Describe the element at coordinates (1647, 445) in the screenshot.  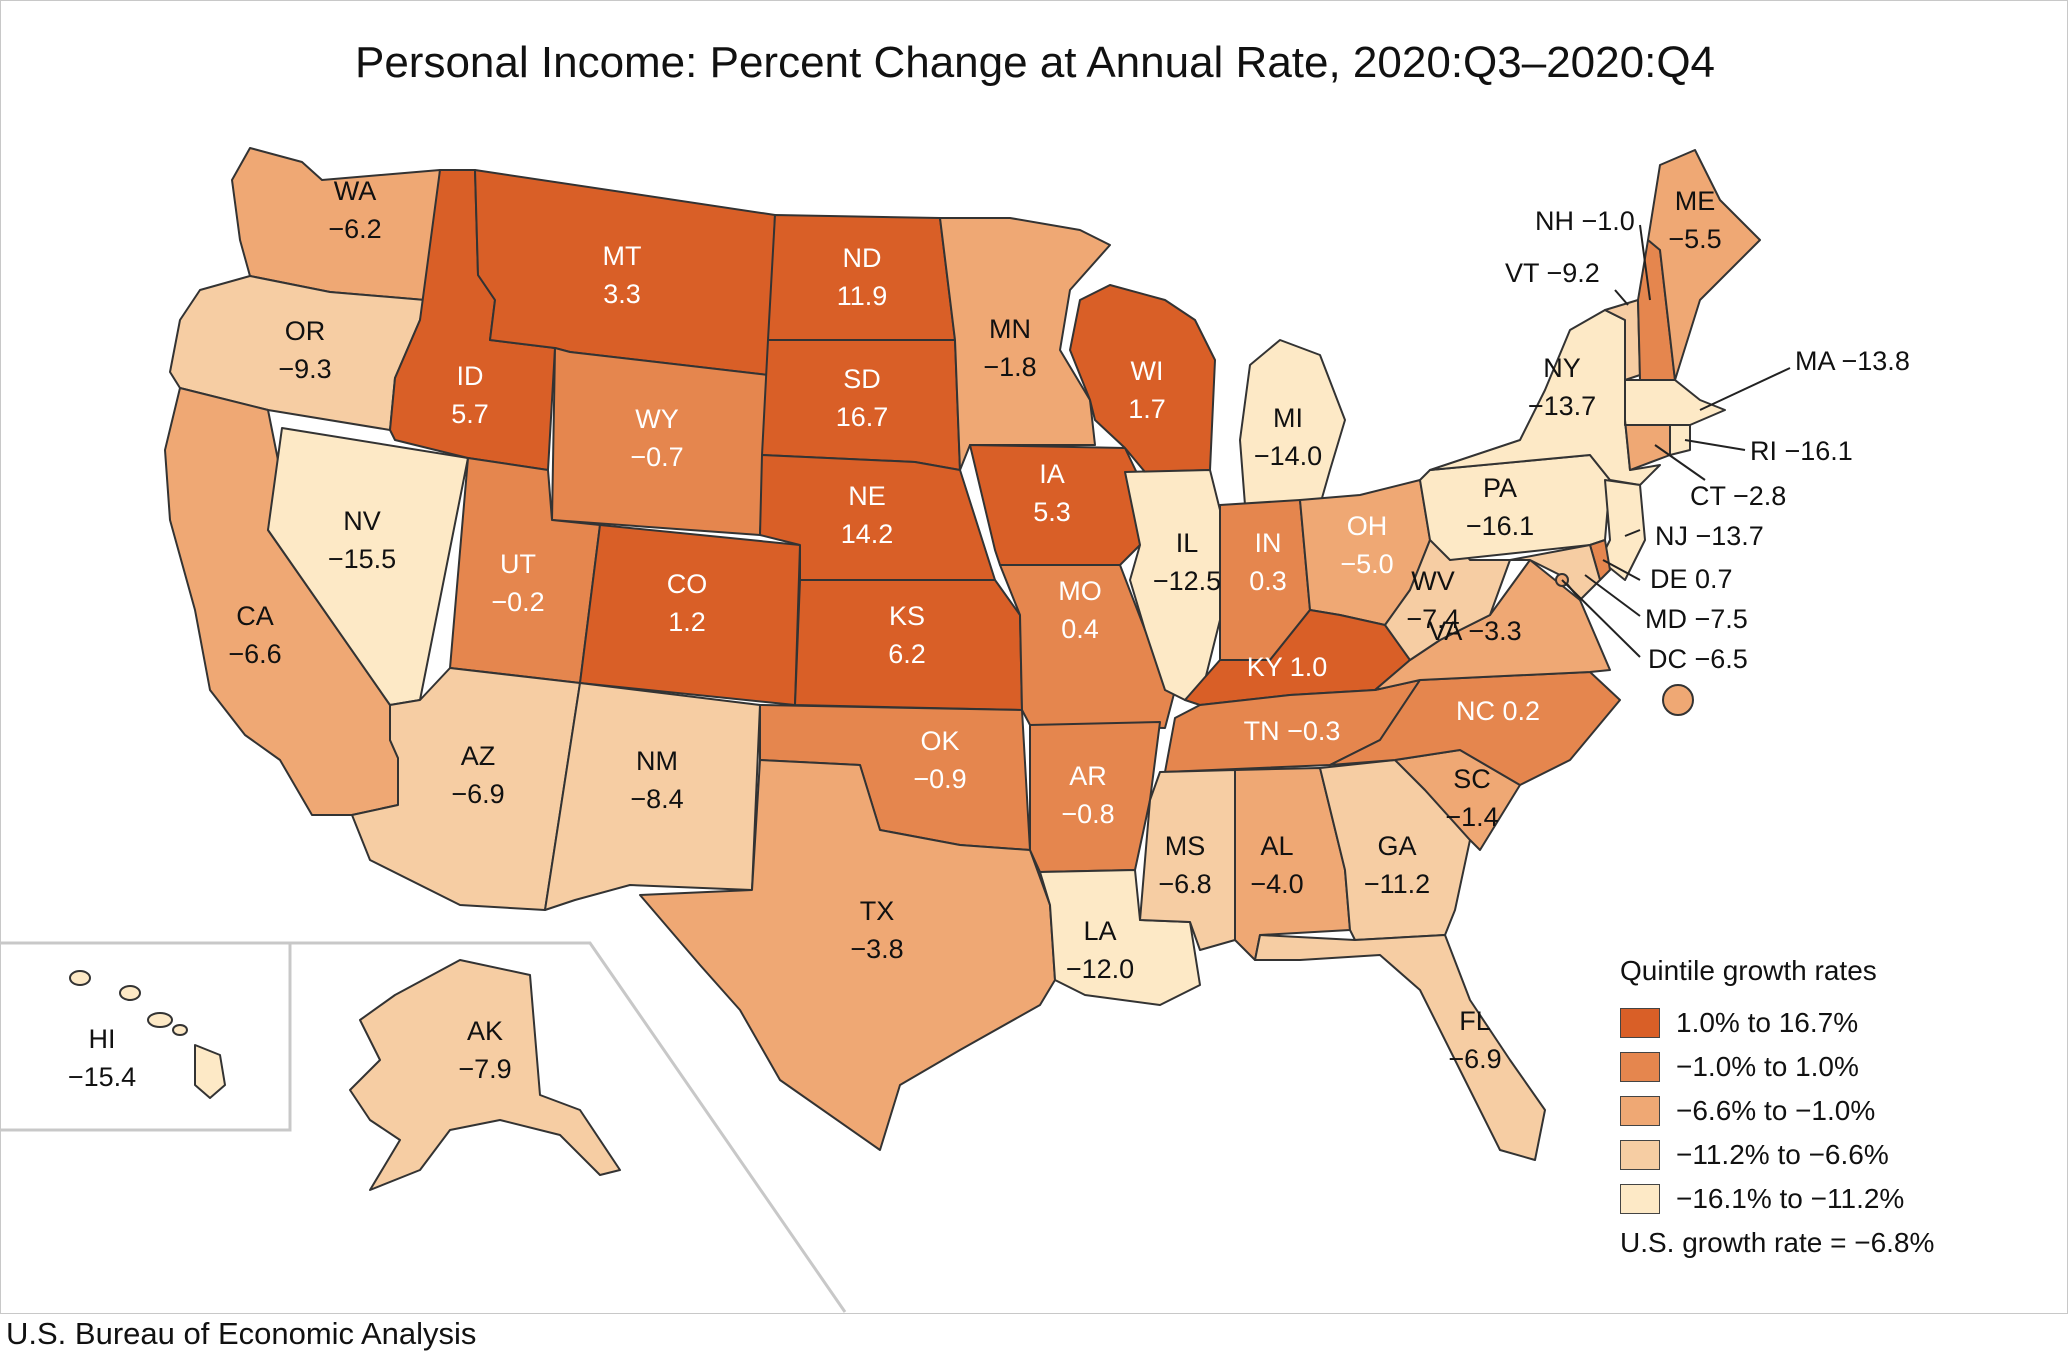
I see `state-CT` at that location.